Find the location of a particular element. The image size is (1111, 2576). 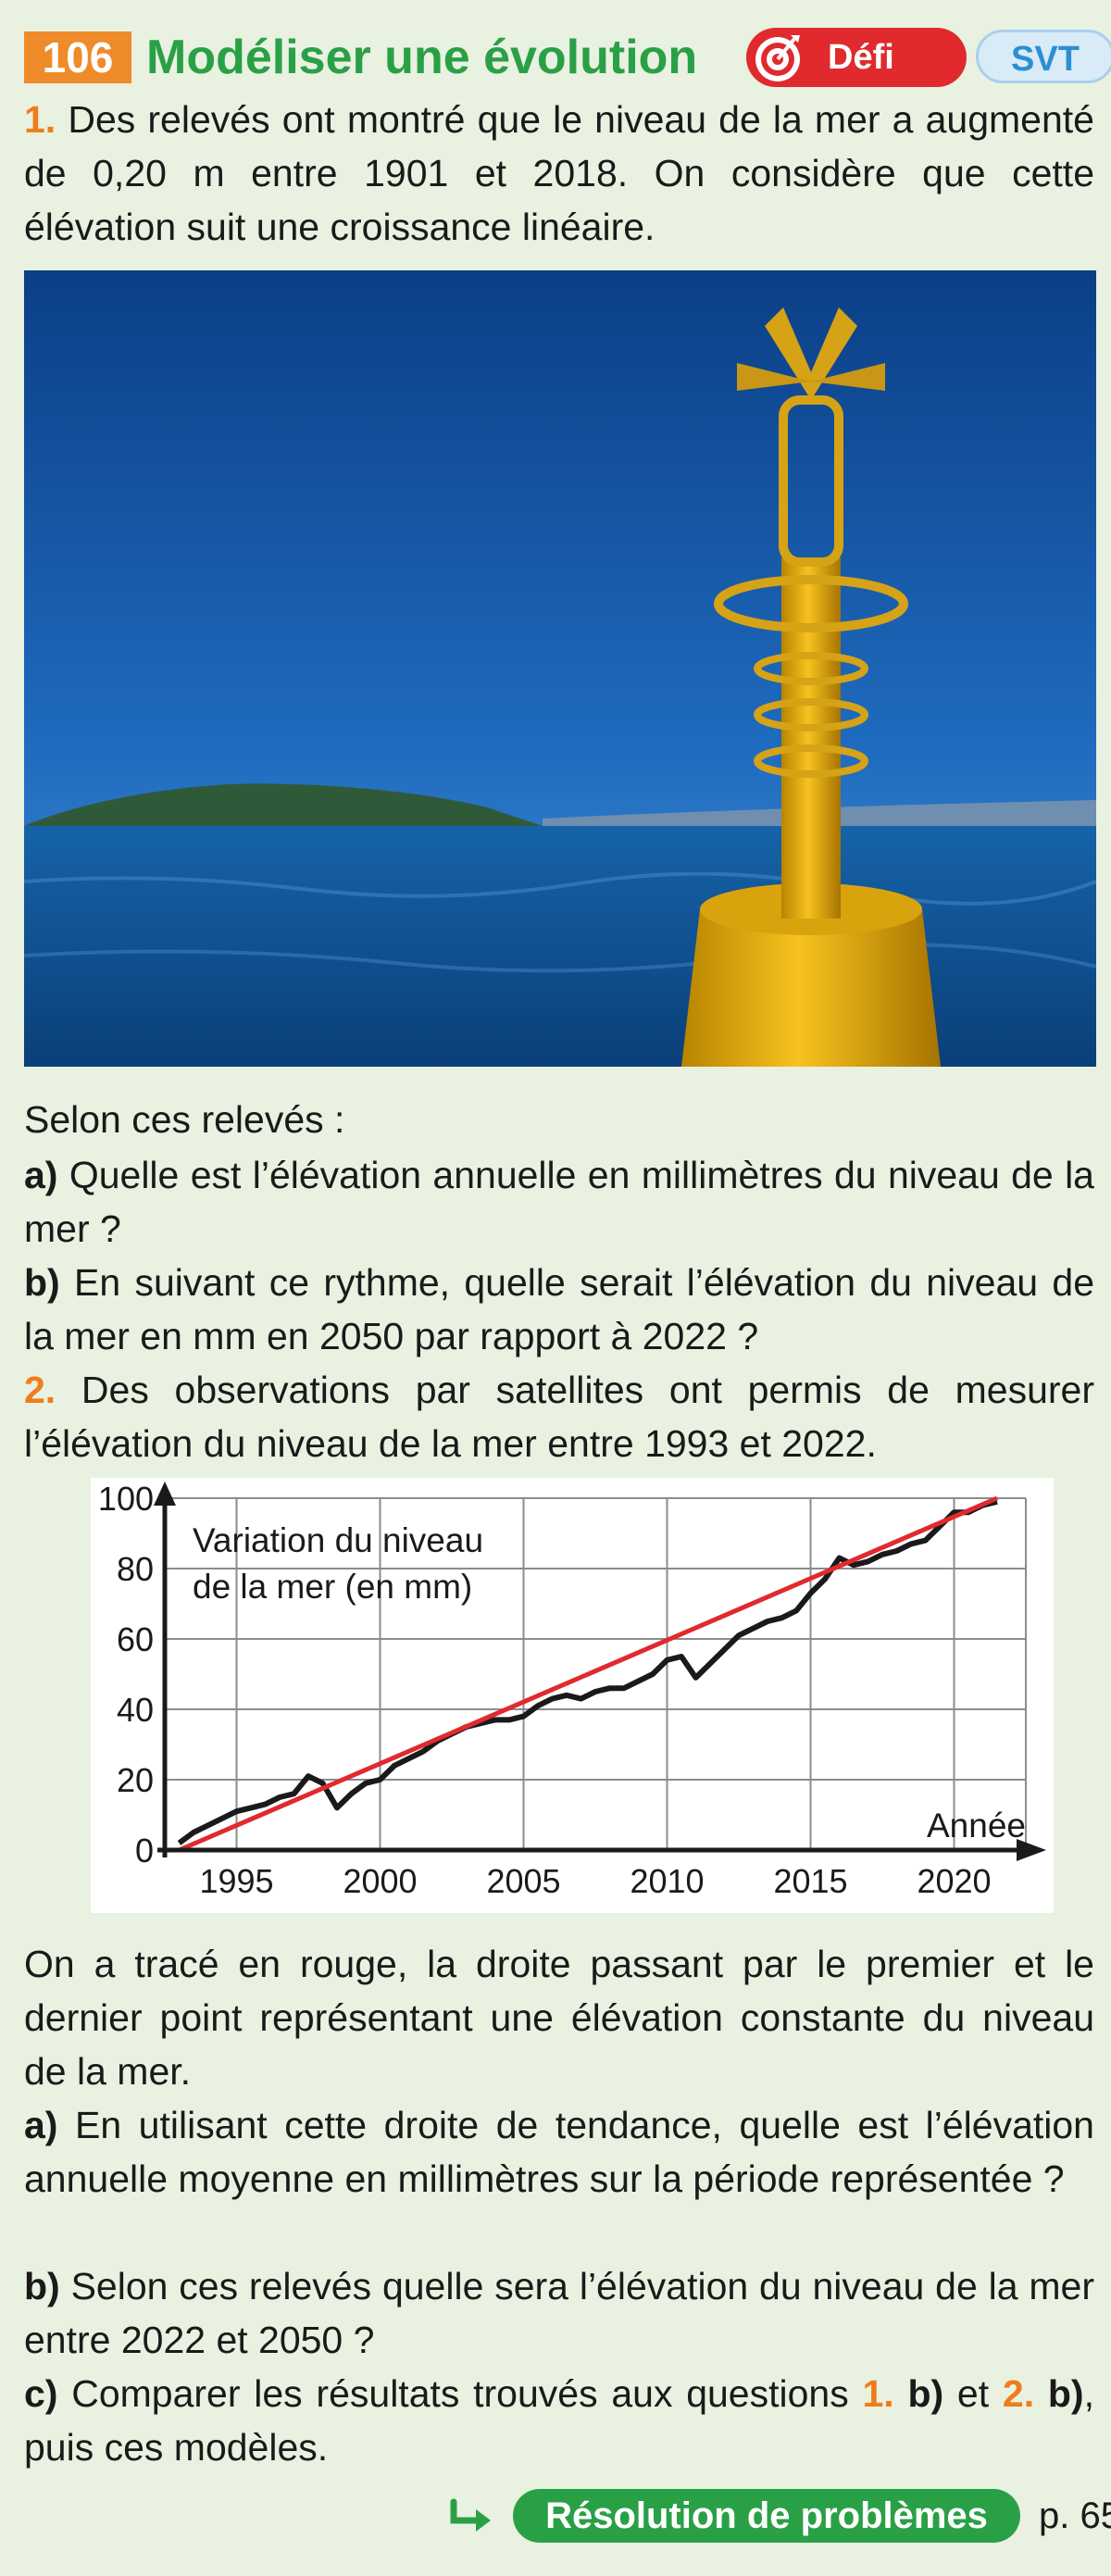

part2-a-label: a) is located at coordinates (41, 2125).